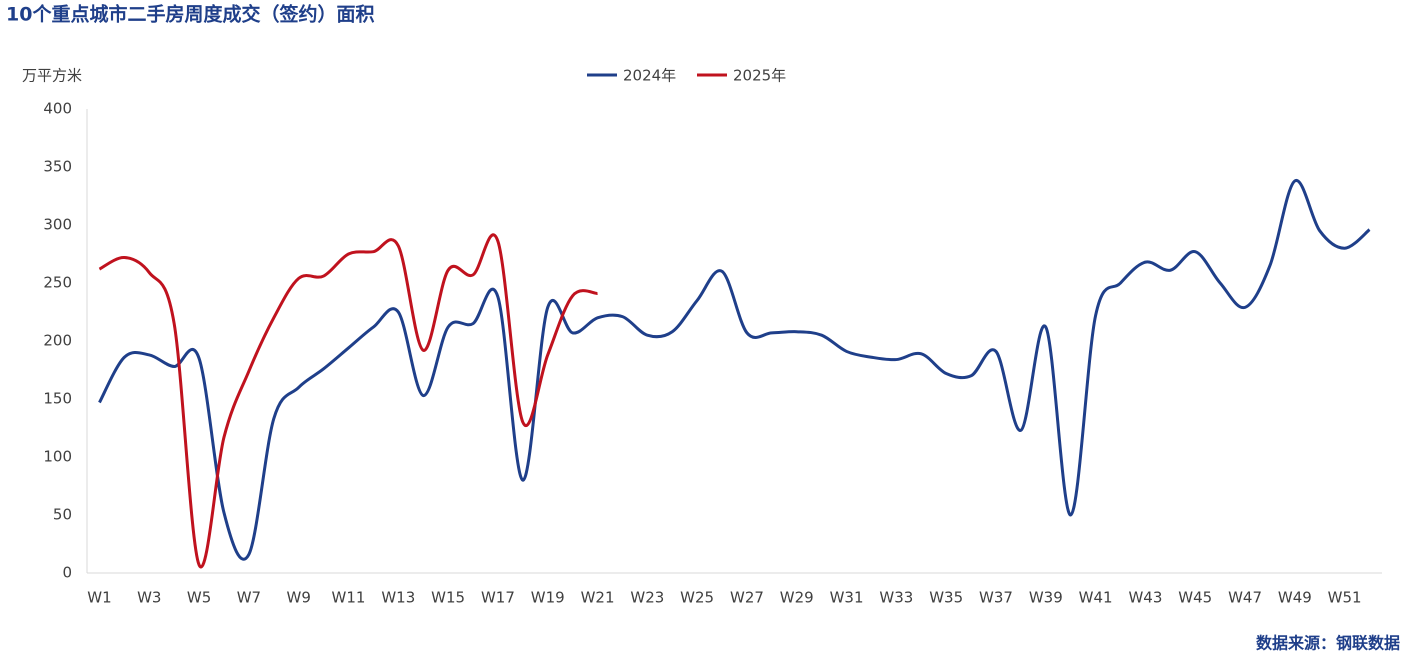  Describe the element at coordinates (1295, 598) in the screenshot. I see `x-tick-label: W49` at that location.